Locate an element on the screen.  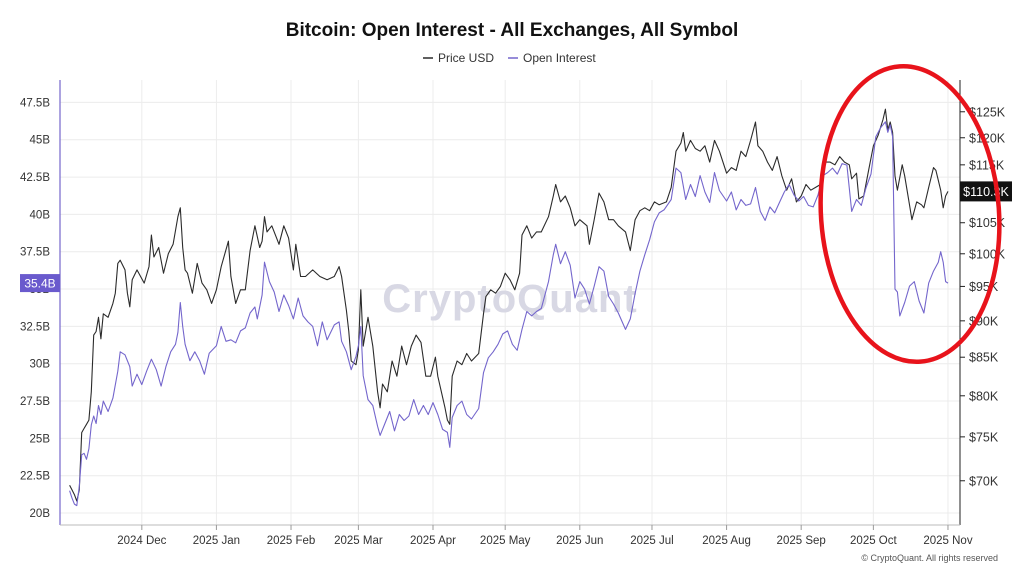
x-tick-label: 2025 Sep is located at coordinates (801, 541).